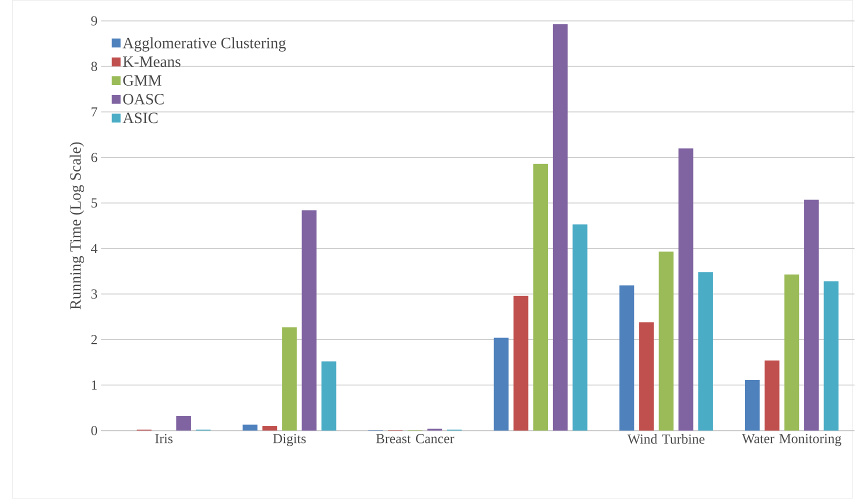 The image size is (855, 499). I want to click on legend-label: K-Means, so click(151, 62).